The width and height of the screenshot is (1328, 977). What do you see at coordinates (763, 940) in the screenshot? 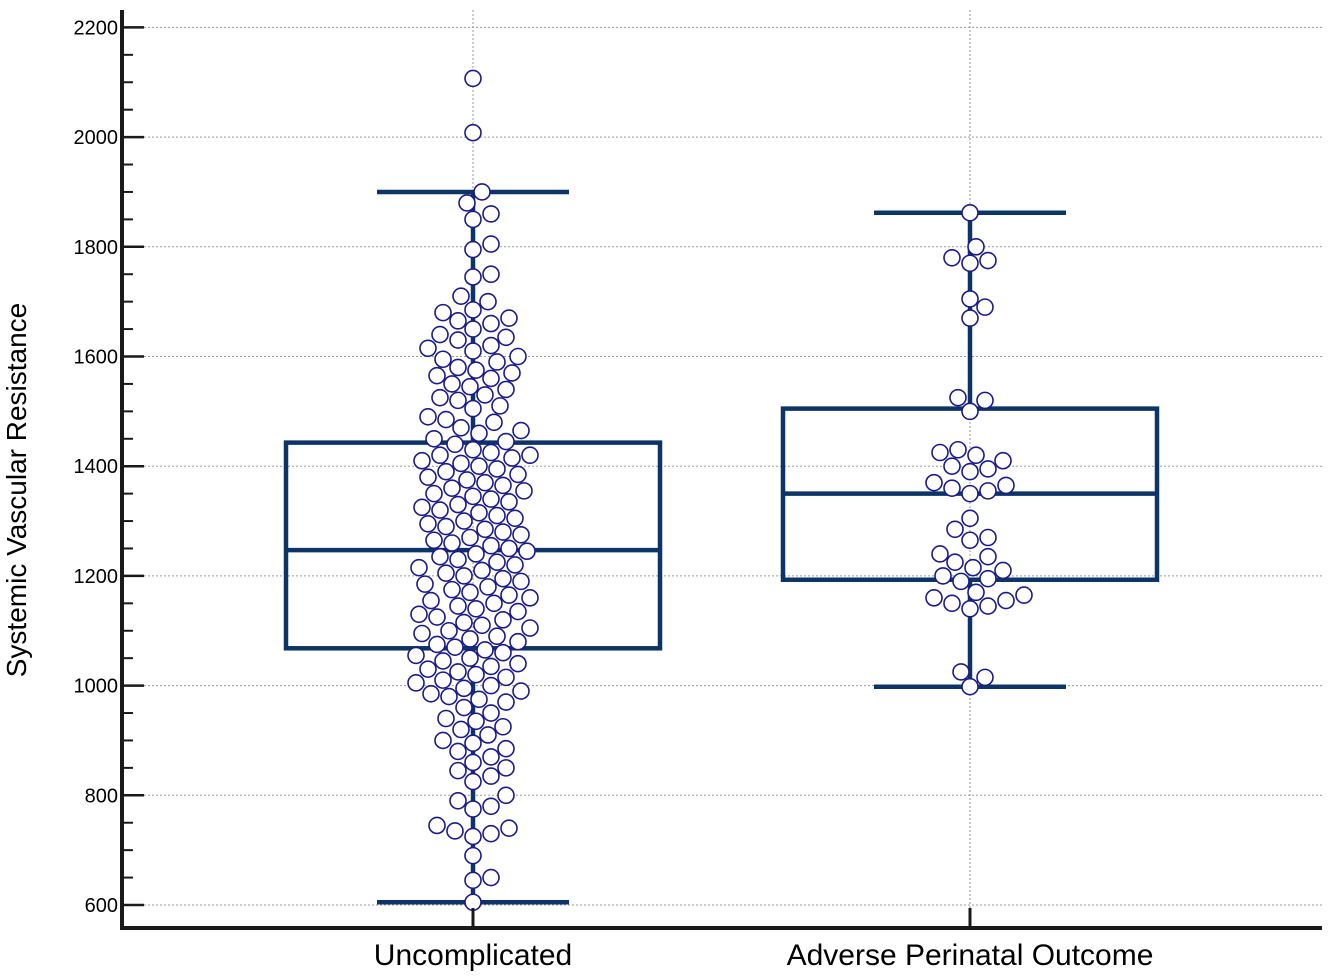
I see `category-labels: Uncomplicated Adverse Perinatal Outcome` at bounding box center [763, 940].